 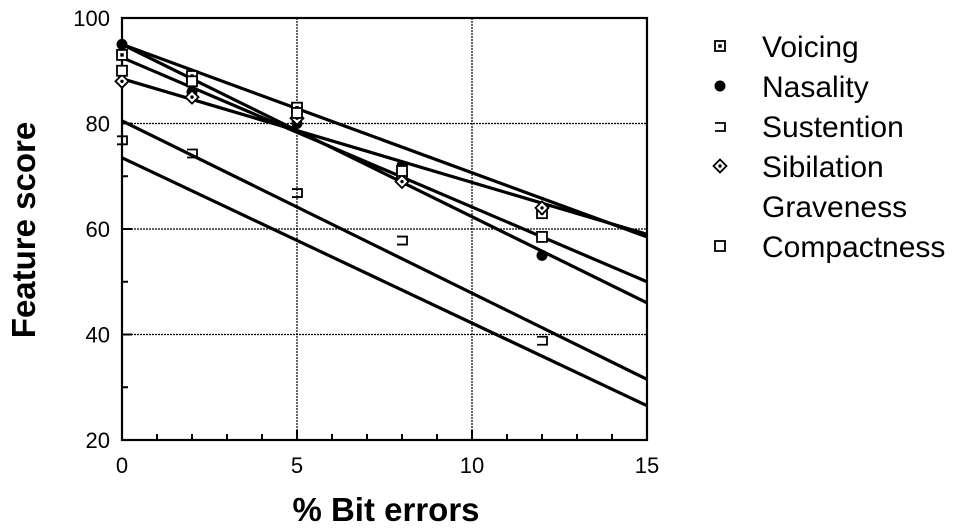 I want to click on y-tick-label: 20, so click(x=98, y=440).